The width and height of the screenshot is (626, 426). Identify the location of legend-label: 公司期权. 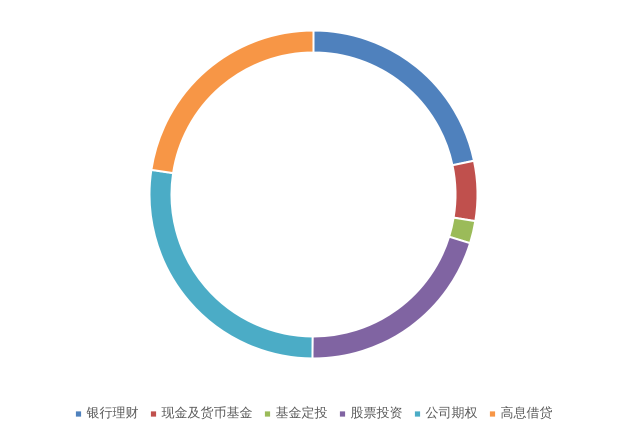
(452, 413).